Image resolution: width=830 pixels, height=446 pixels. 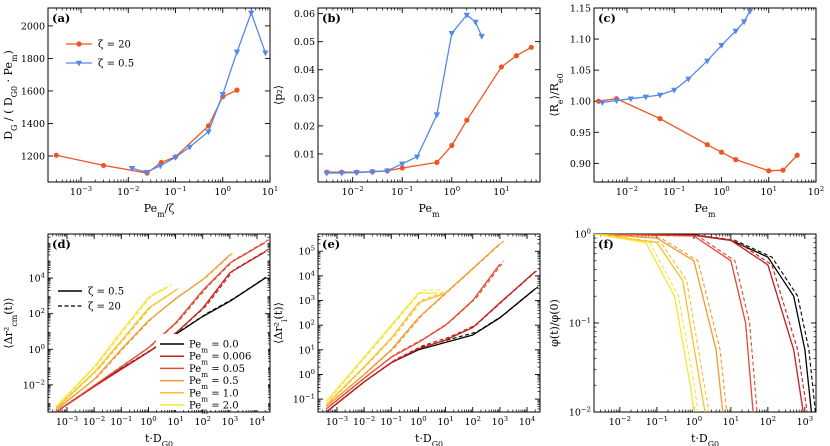 I want to click on panel-label: (c), so click(x=607, y=18).